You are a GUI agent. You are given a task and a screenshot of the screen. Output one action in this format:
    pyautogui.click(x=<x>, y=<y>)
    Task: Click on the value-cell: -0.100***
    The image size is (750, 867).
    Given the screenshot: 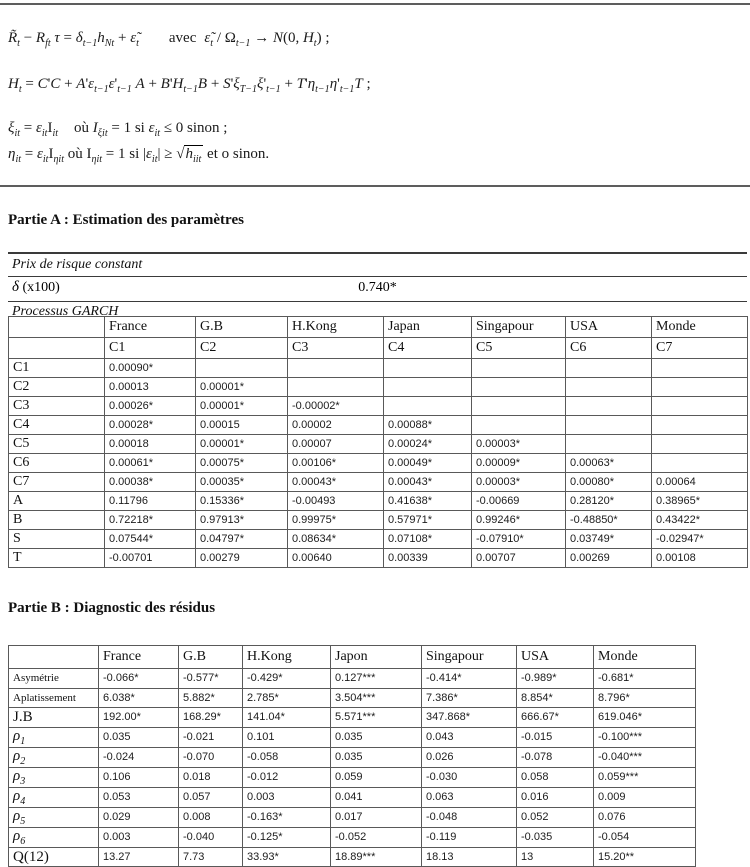 What is the action you would take?
    pyautogui.click(x=644, y=737)
    